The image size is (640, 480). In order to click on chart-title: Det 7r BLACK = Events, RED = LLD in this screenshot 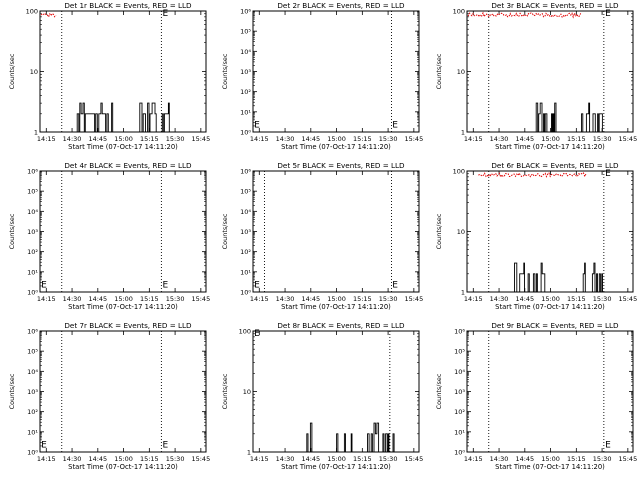, I will do `click(128, 325)`.